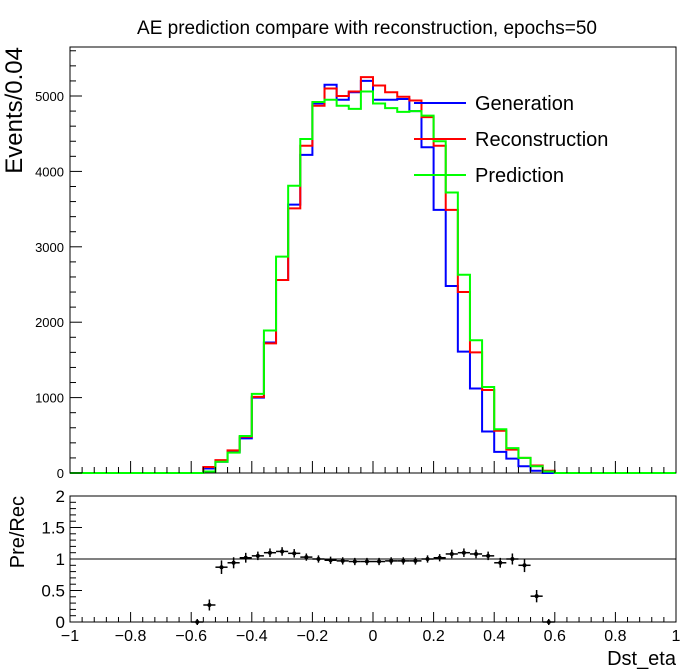  I want to click on bottom-x-axis-label: Dst_eta, so click(642, 659).